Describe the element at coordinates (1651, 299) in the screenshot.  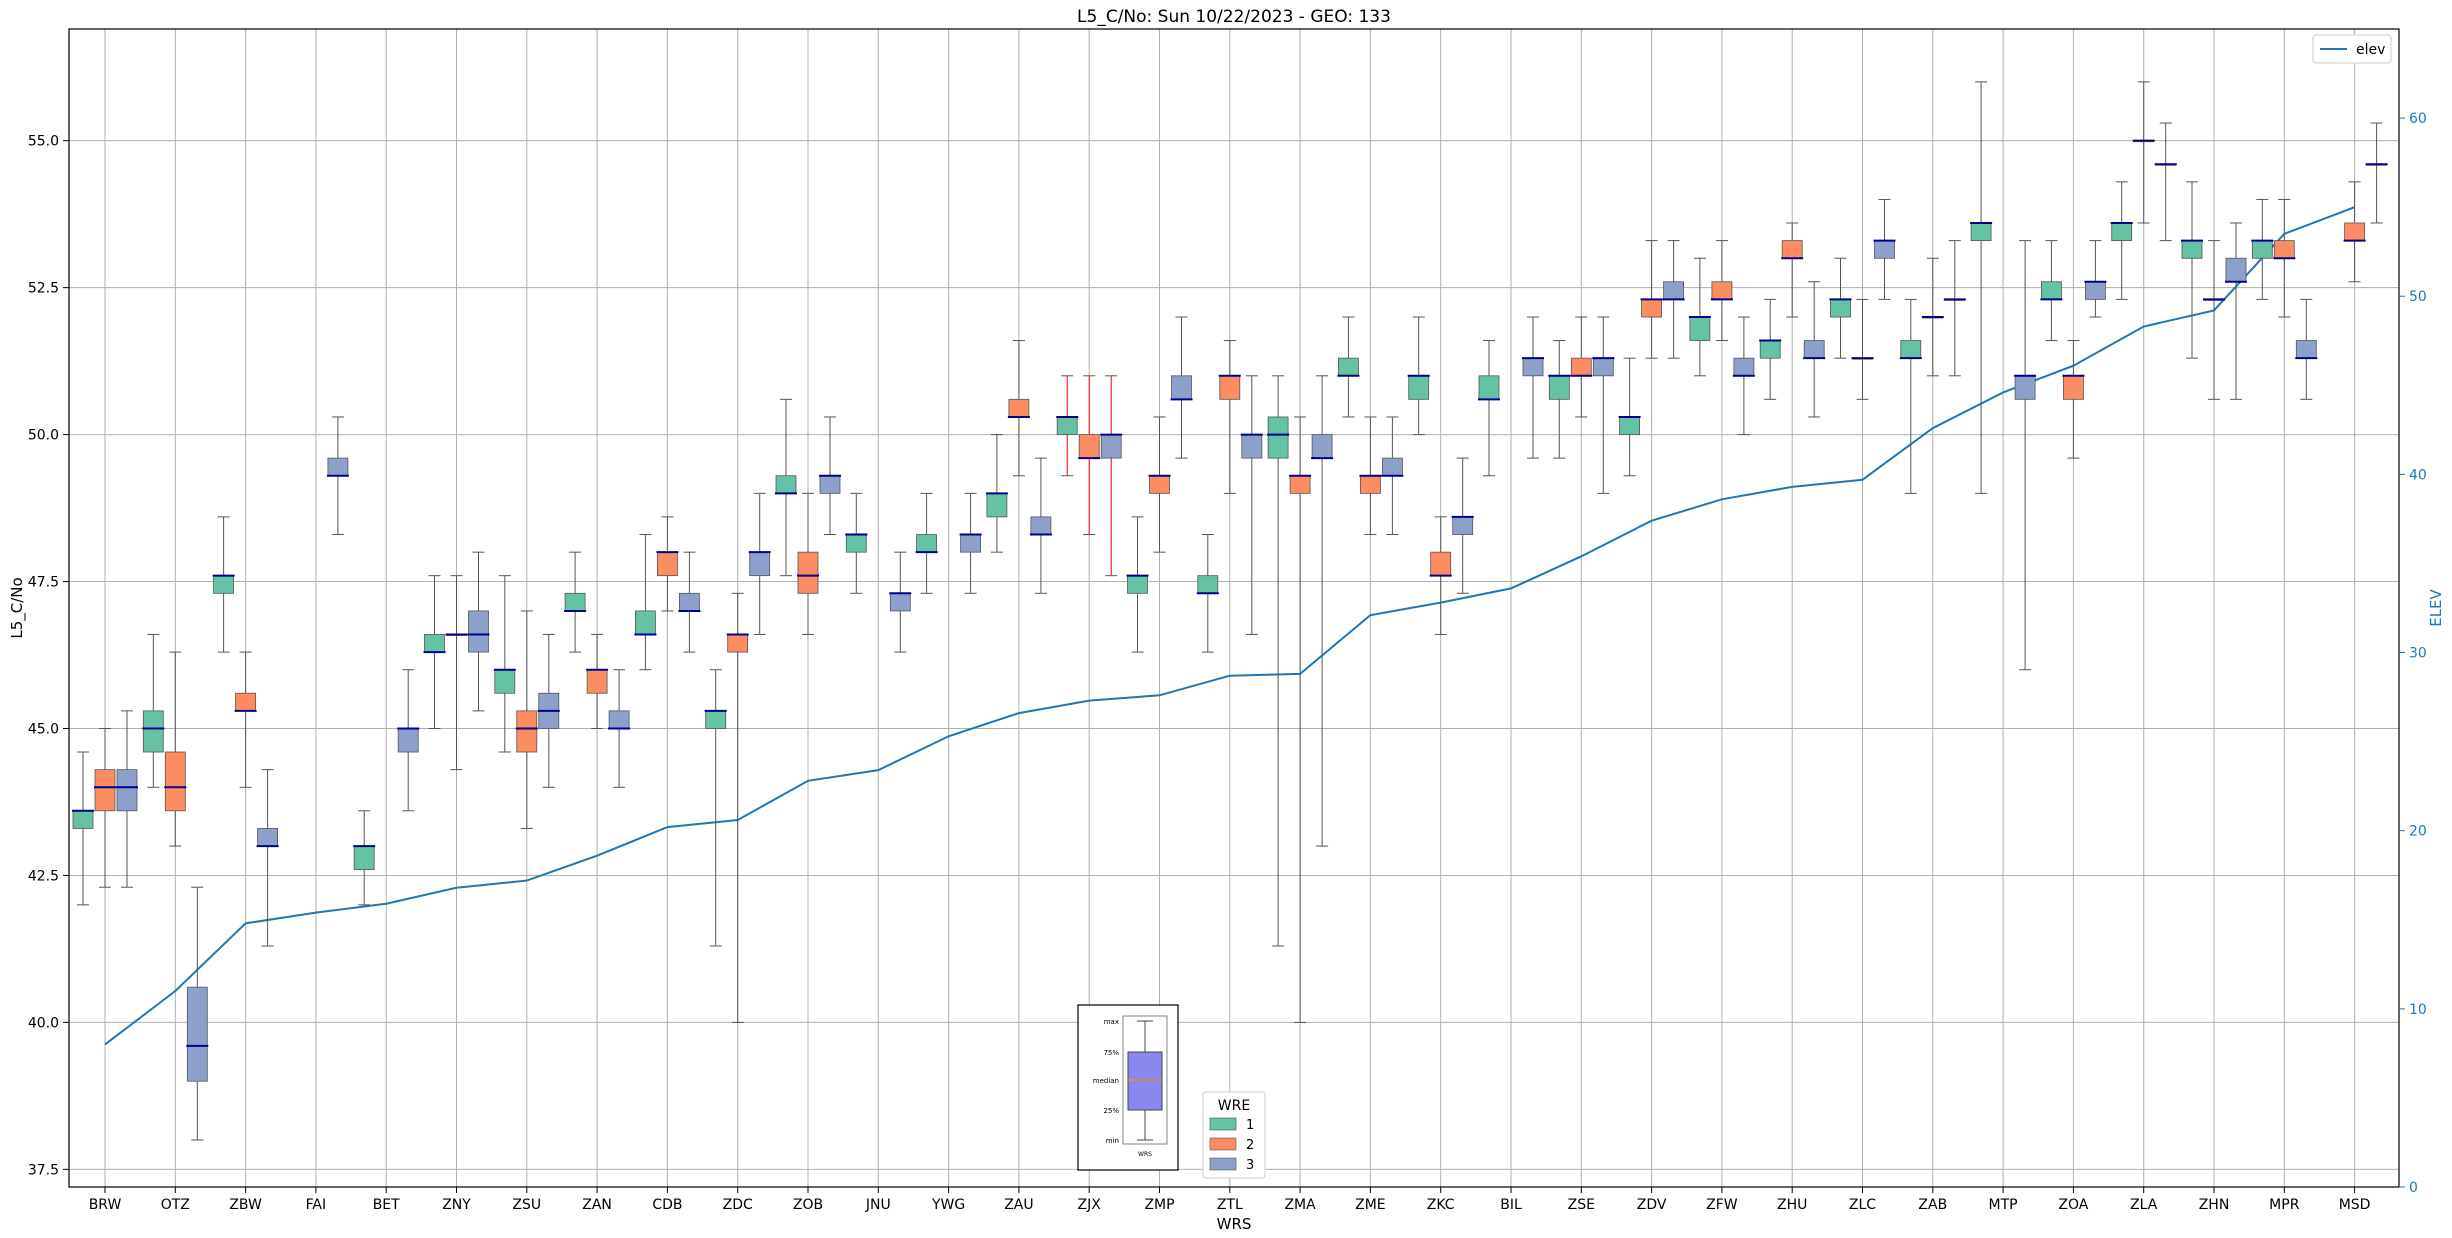
I see `box-wre2-zdv` at that location.